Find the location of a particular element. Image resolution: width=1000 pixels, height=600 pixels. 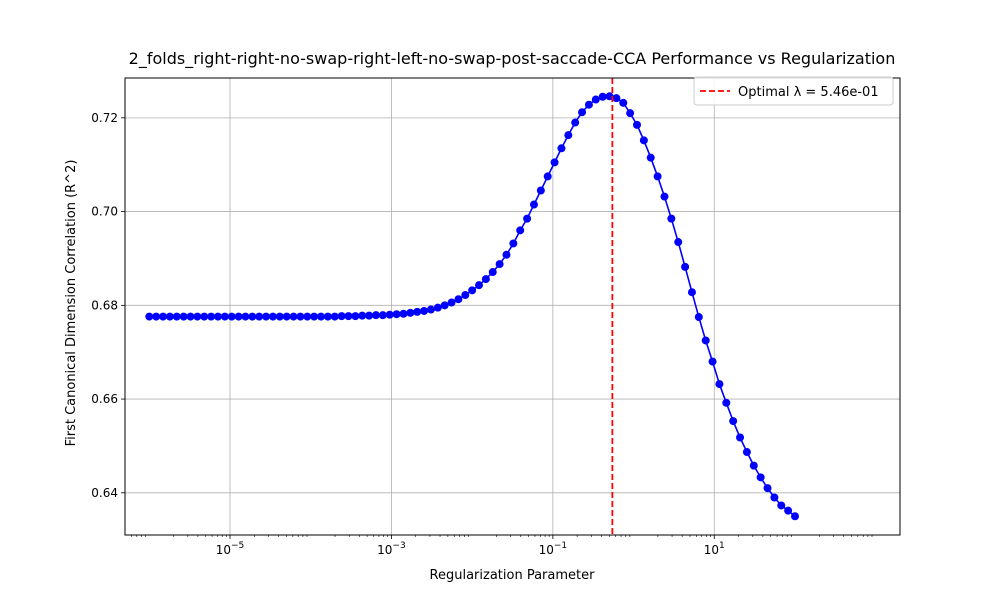

x-tick-label: 10¹ is located at coordinates (714, 549).